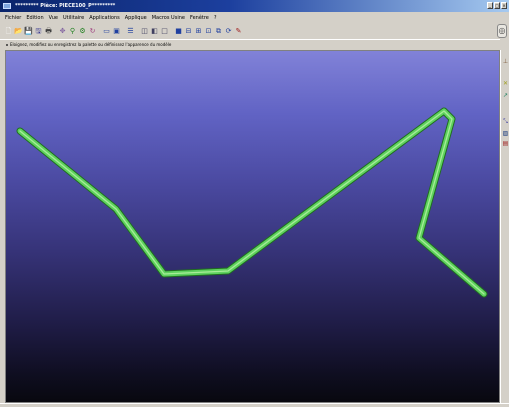 The width and height of the screenshot is (509, 407). What do you see at coordinates (106, 30) in the screenshot?
I see `window-icon: ▭` at bounding box center [106, 30].